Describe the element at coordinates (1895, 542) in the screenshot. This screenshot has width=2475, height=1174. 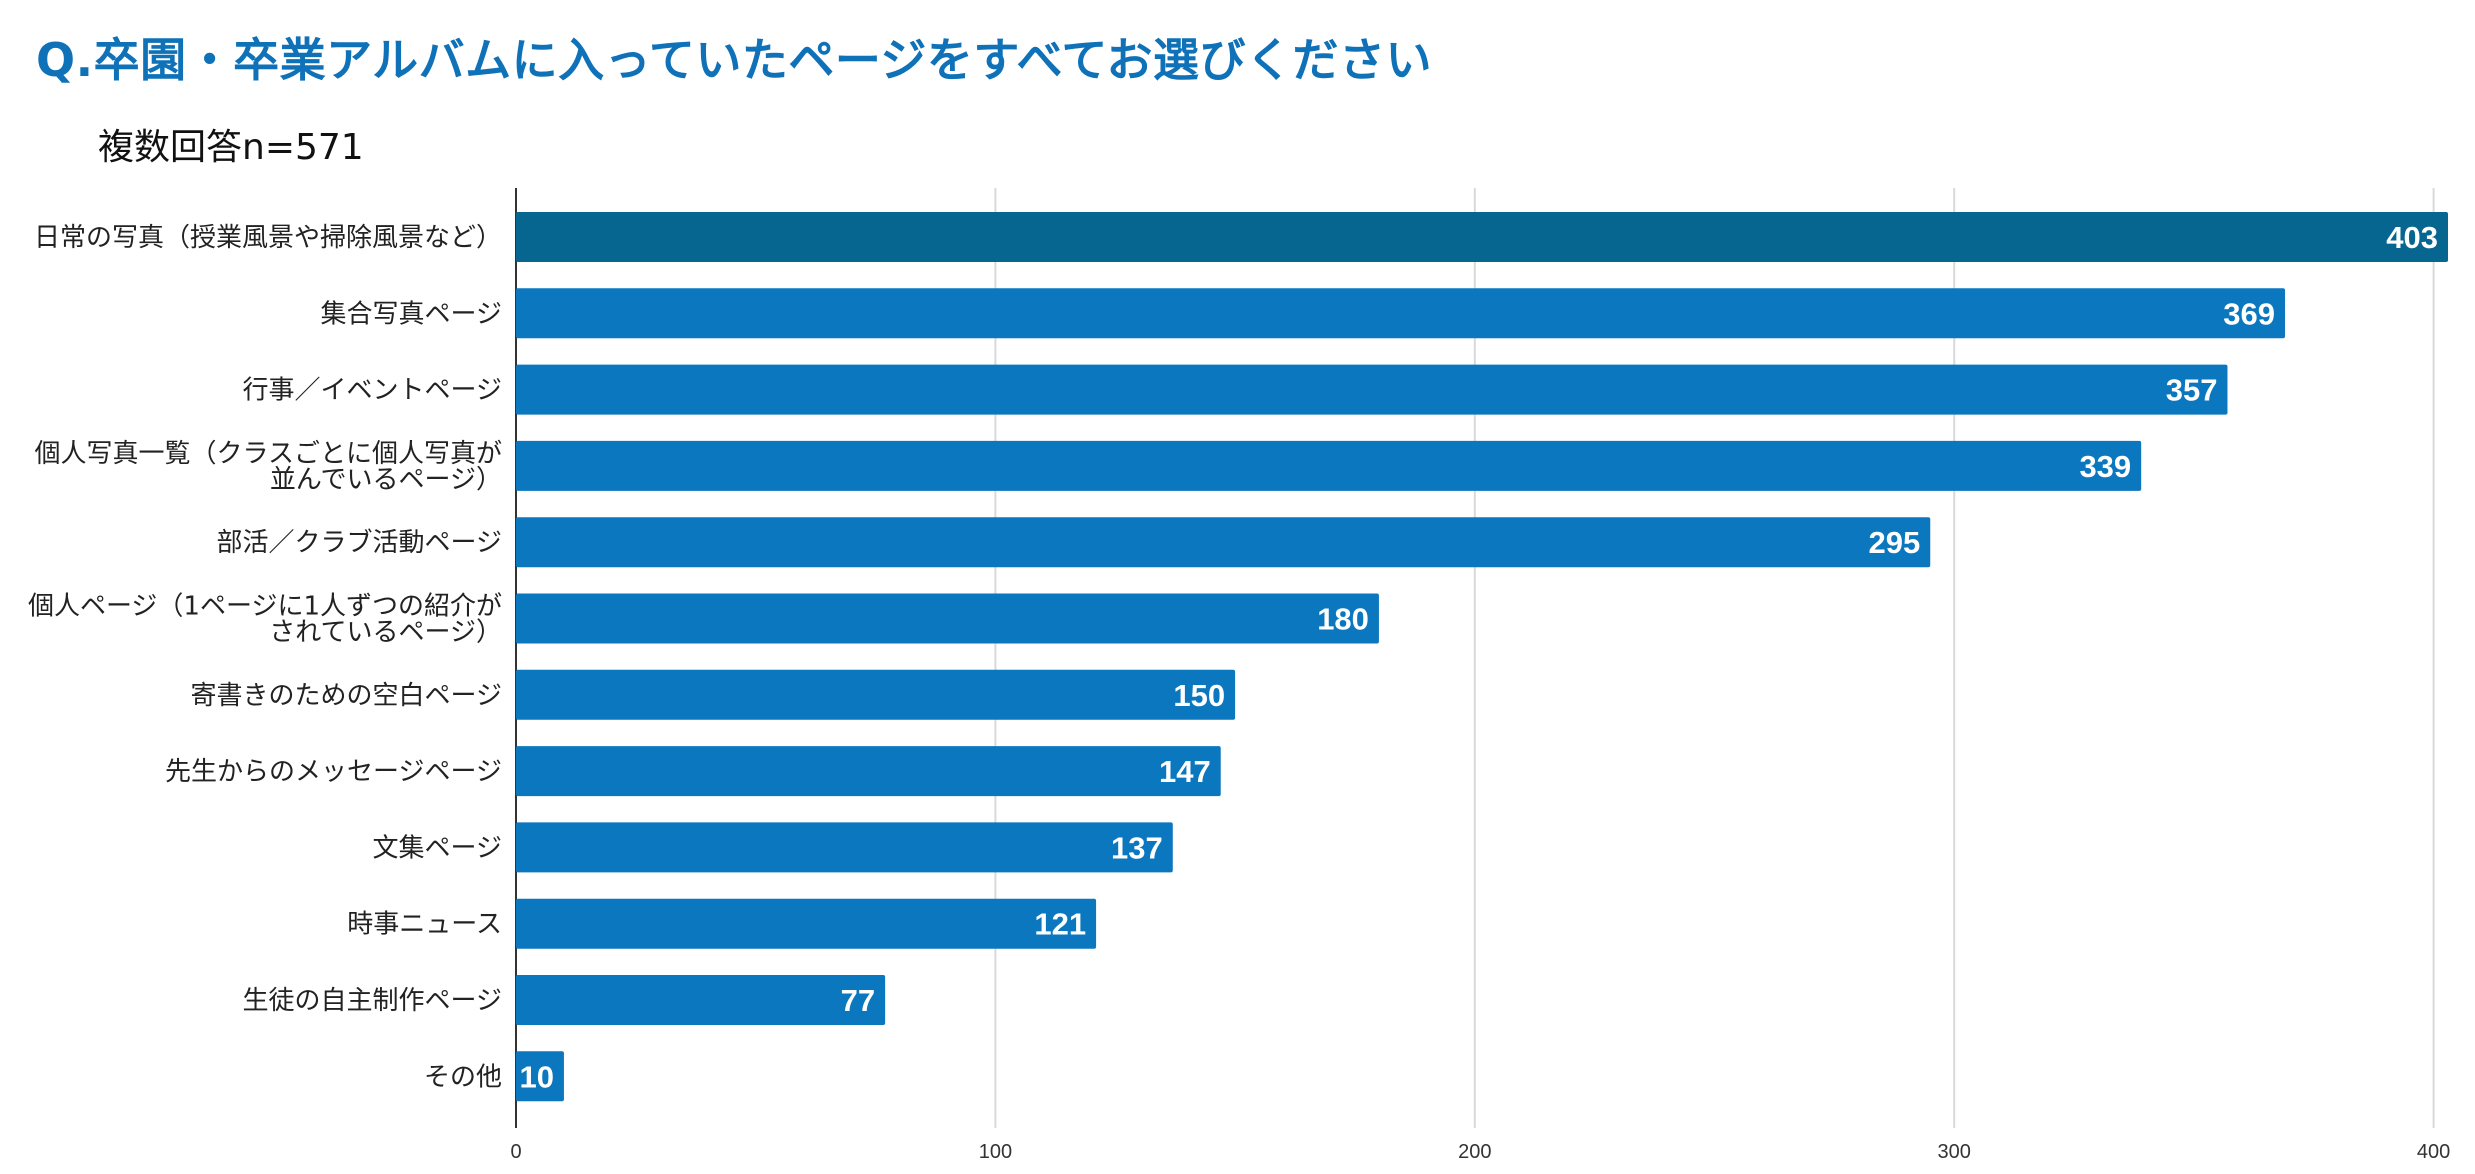
I see `value-label-4: 295` at that location.